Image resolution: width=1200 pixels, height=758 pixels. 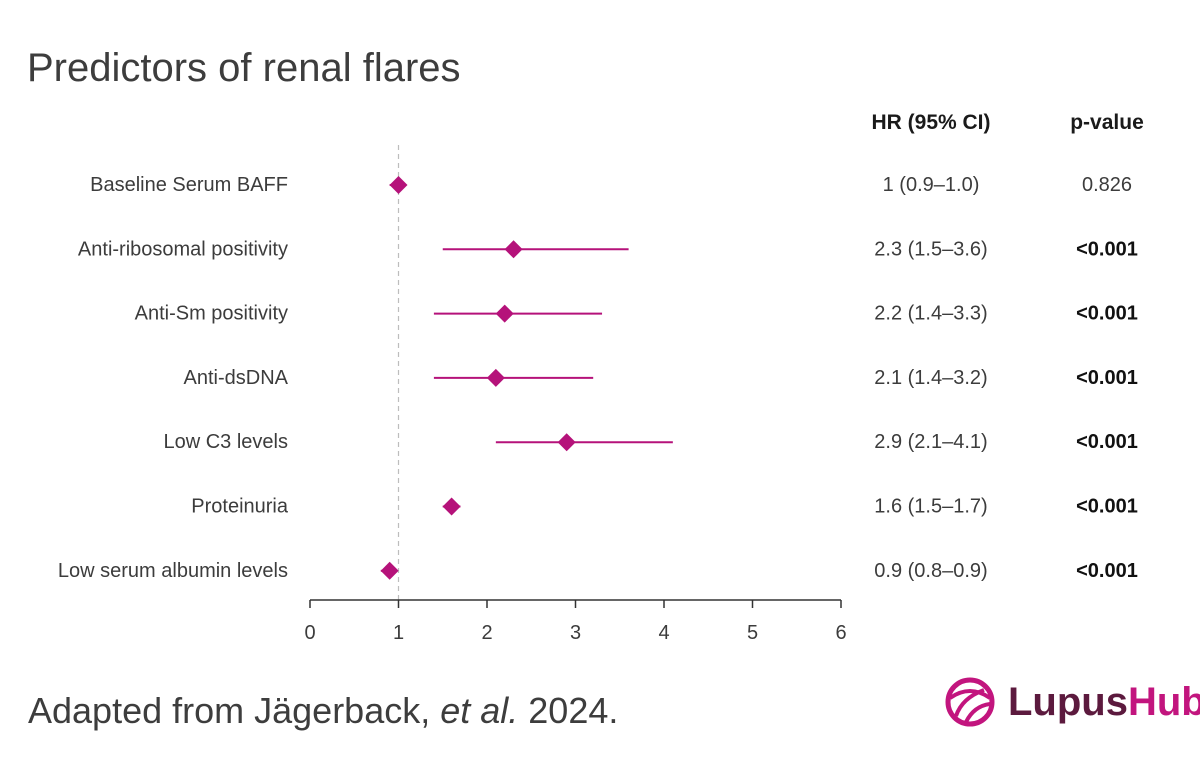 I want to click on hr-value: 1.6 (1.5–1.7), so click(x=930, y=507).